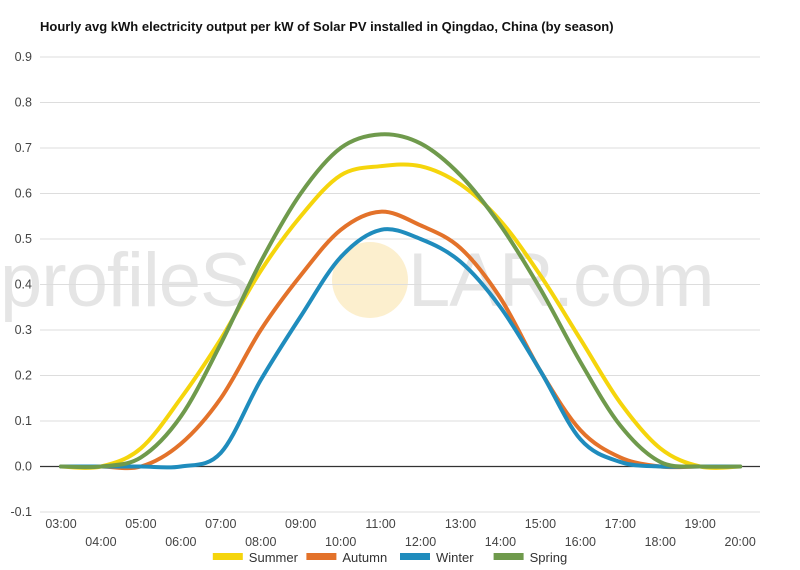 The width and height of the screenshot is (800, 570). What do you see at coordinates (340, 542) in the screenshot?
I see `x-tick-label: 10:00` at bounding box center [340, 542].